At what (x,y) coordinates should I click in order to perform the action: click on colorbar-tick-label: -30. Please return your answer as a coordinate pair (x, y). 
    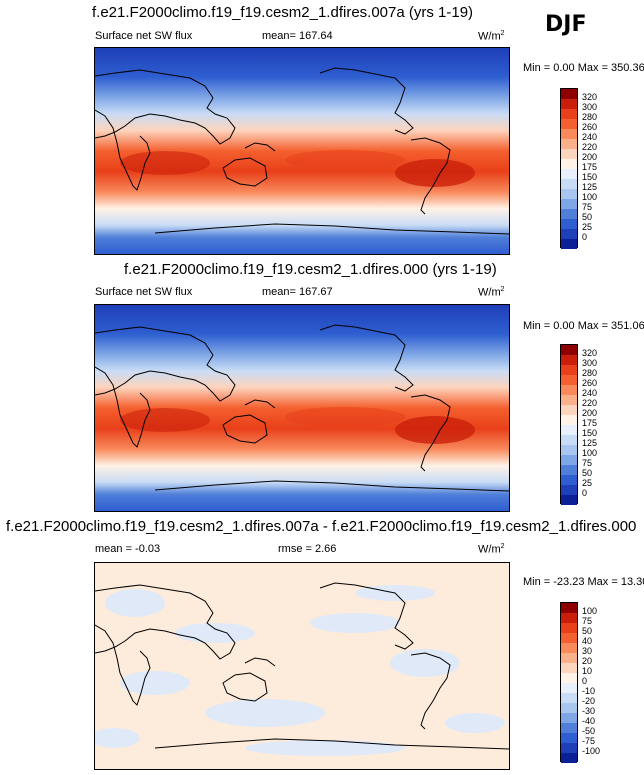
    Looking at the image, I should click on (589, 711).